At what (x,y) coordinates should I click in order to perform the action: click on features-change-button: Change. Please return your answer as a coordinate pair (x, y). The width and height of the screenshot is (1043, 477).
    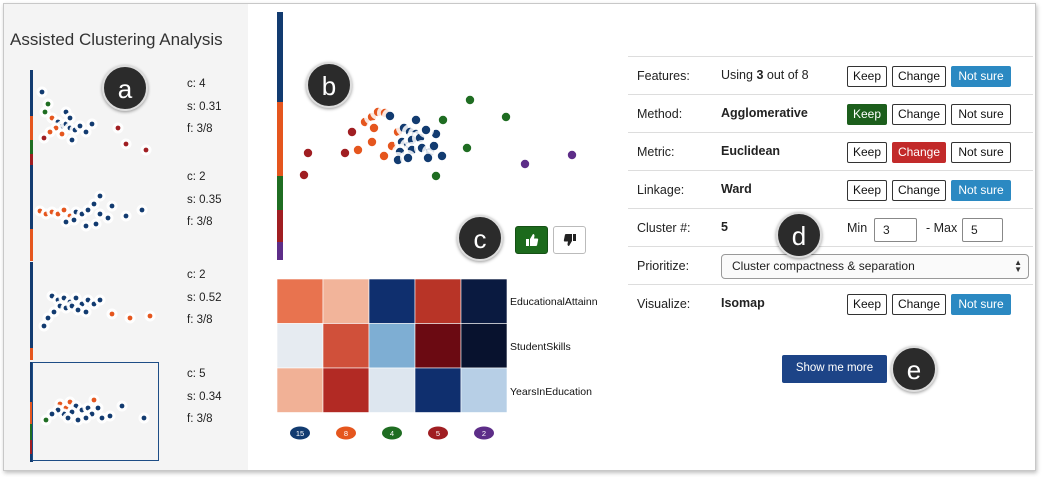
    Looking at the image, I should click on (919, 76).